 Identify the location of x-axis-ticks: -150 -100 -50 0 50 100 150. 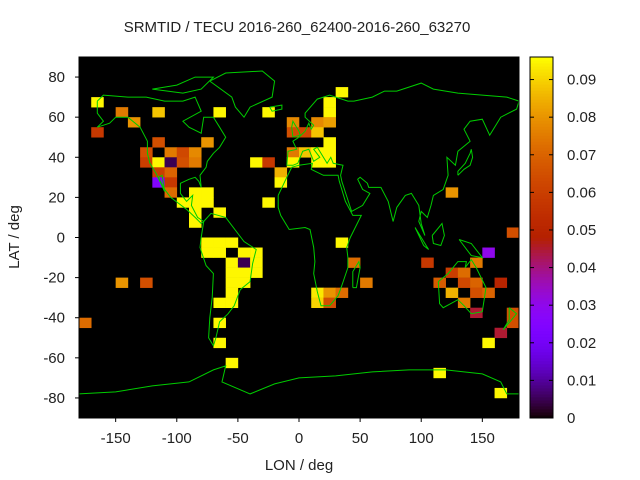
(298, 432).